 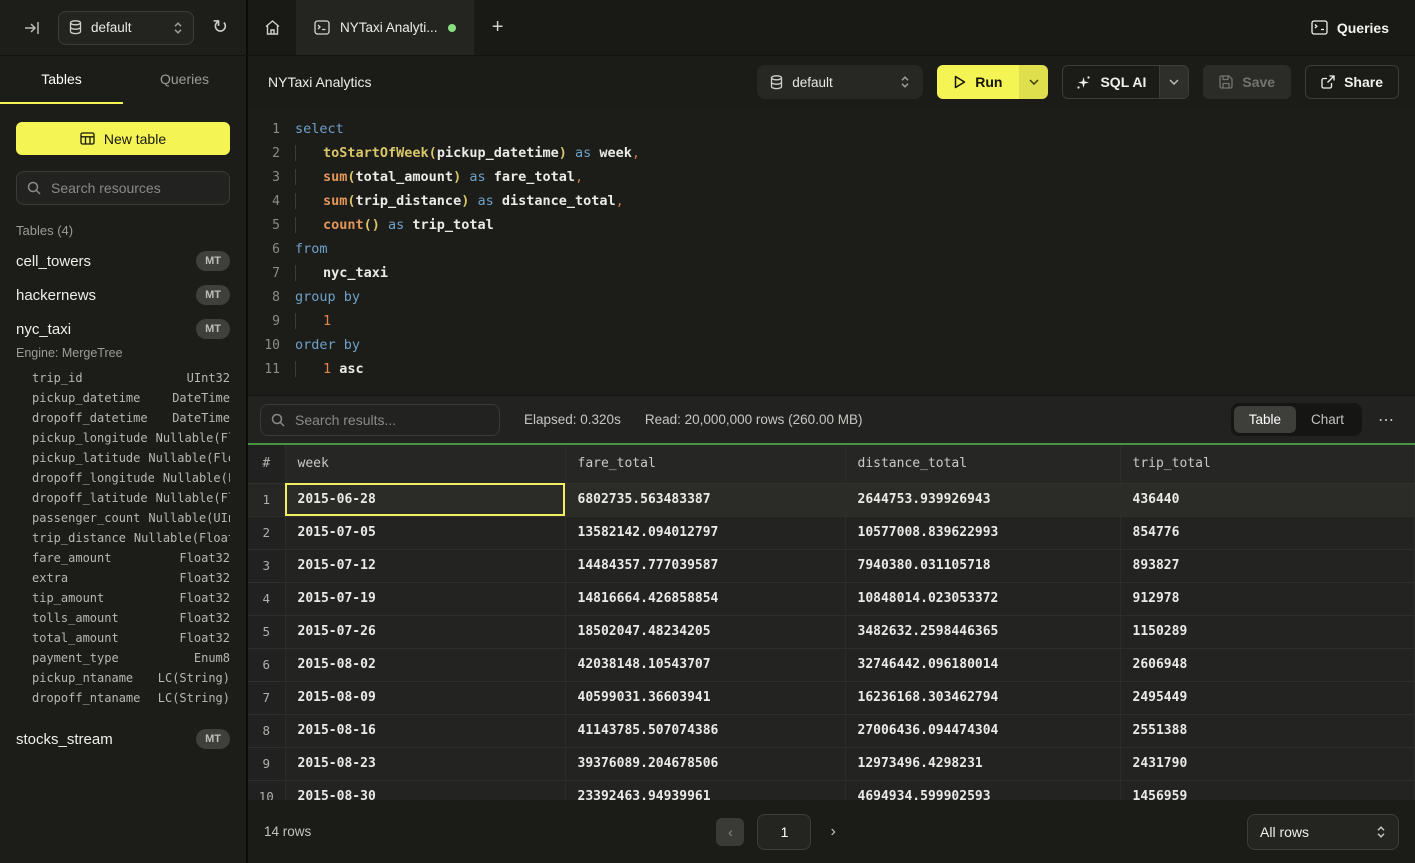 I want to click on refresh-icon: ↻, so click(x=220, y=27).